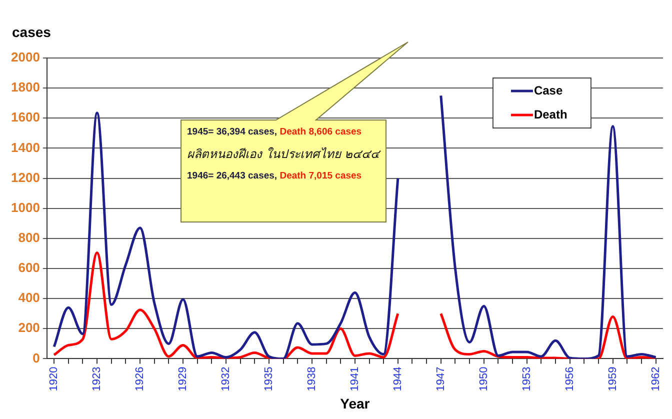 This screenshot has width=672, height=419. I want to click on y-tick-label: 800, so click(29, 238).